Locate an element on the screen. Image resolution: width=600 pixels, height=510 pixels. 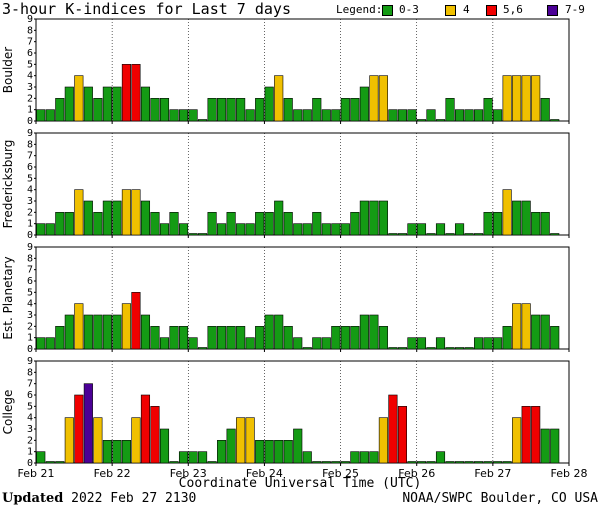
updated-timestamp: Updated 2022 Feb 27 2130 is located at coordinates (99, 498).